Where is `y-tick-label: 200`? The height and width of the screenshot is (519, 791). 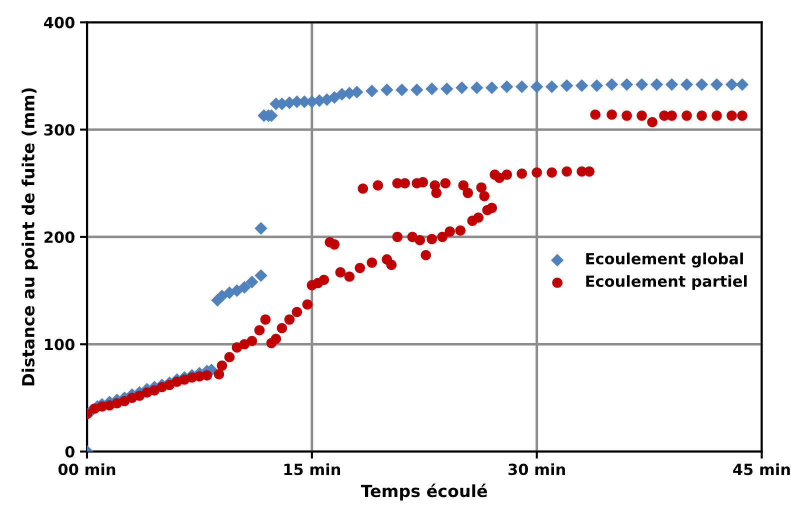 y-tick-label: 200 is located at coordinates (59, 237).